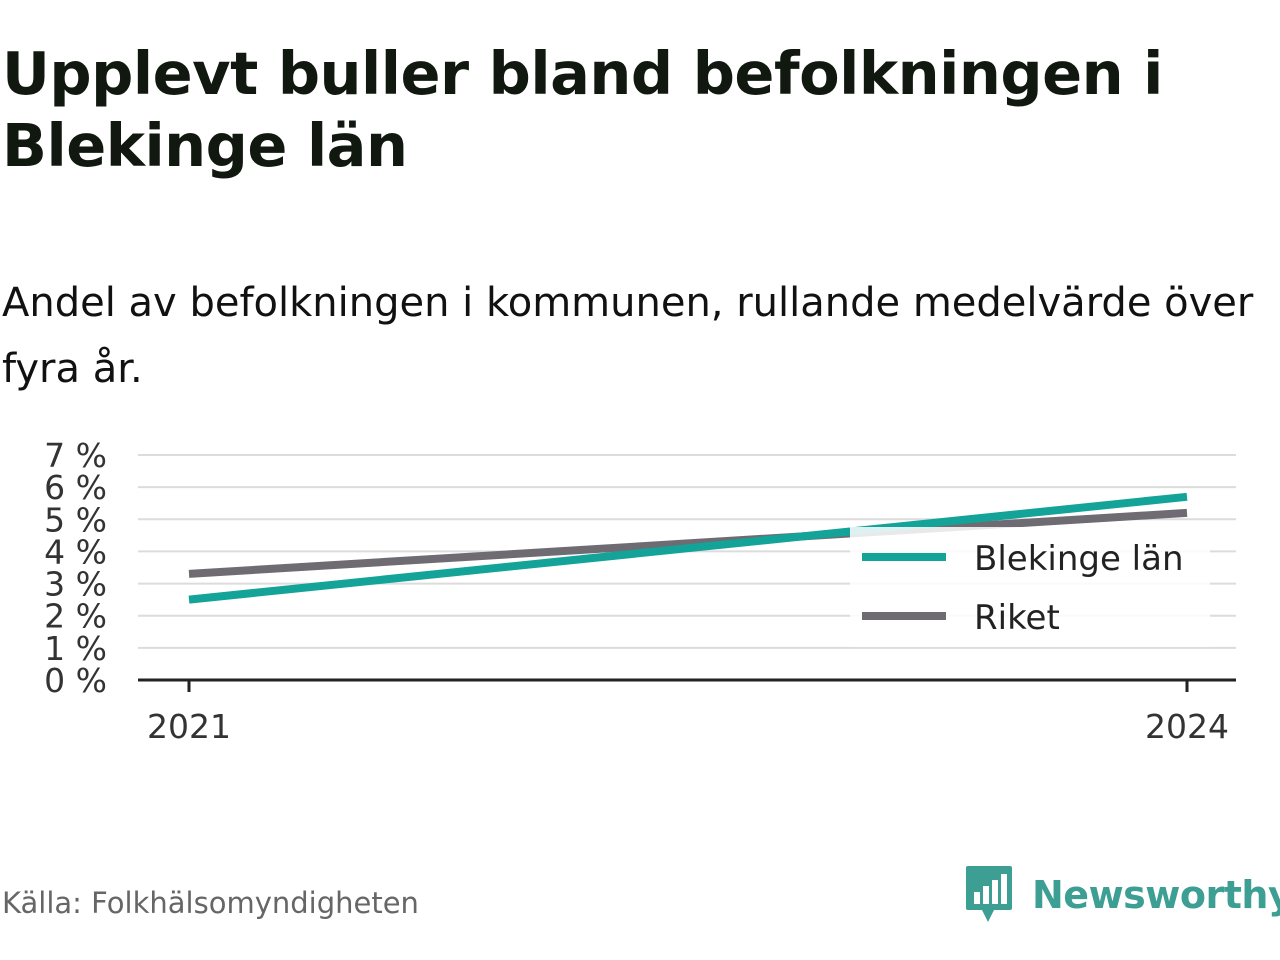  Describe the element at coordinates (210, 903) in the screenshot. I see `source-credit: Källa: Folkhälsomyndigheten` at that location.